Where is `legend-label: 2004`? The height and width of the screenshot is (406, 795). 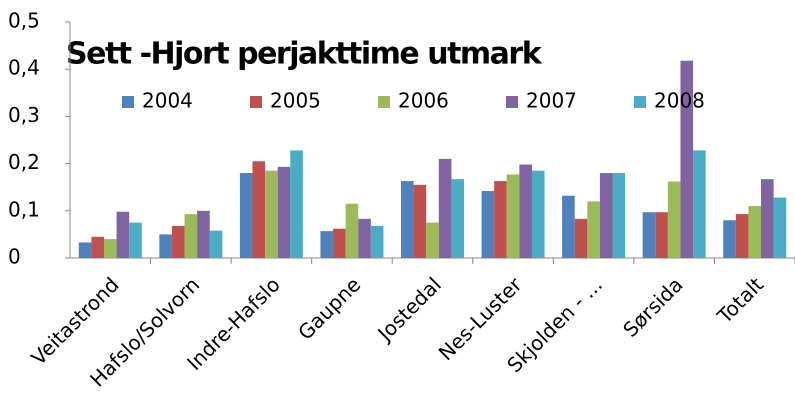 legend-label: 2004 is located at coordinates (167, 101).